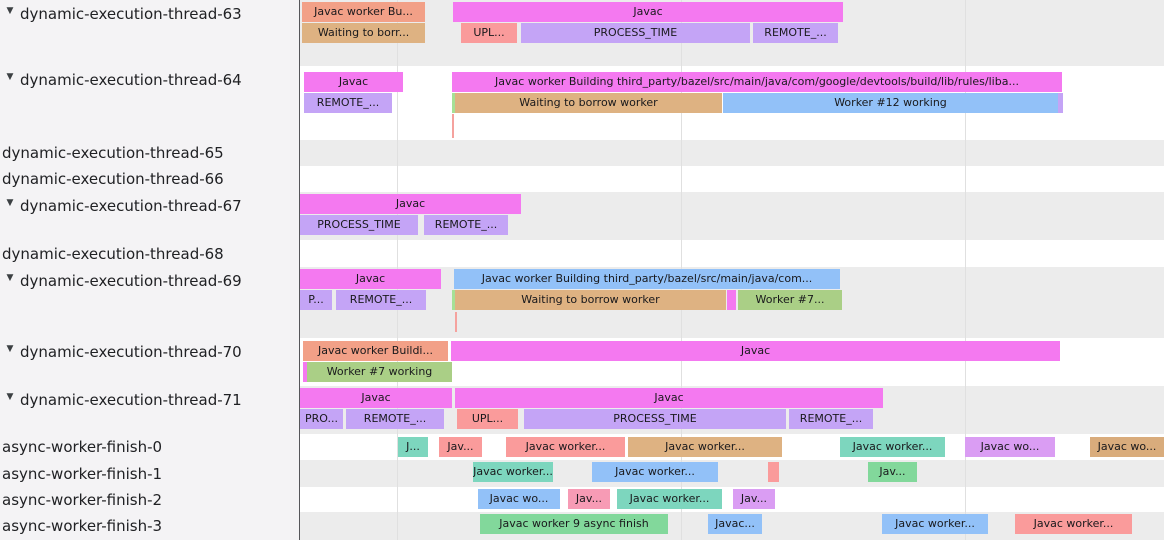  I want to click on track-header: async-worker-finish-3, so click(150, 526).